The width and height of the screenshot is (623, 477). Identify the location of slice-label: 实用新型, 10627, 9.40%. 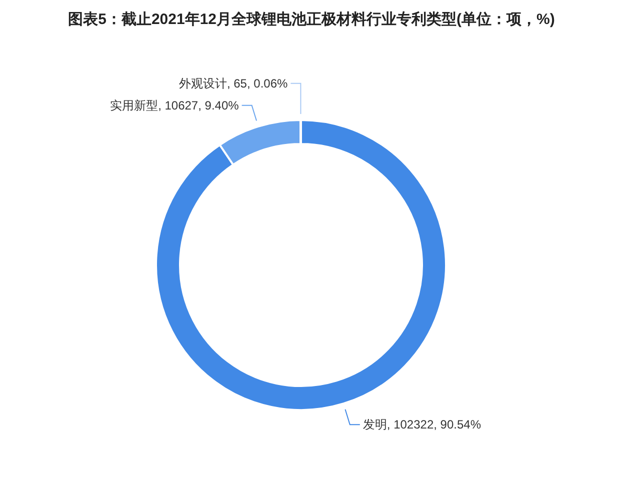
(175, 105).